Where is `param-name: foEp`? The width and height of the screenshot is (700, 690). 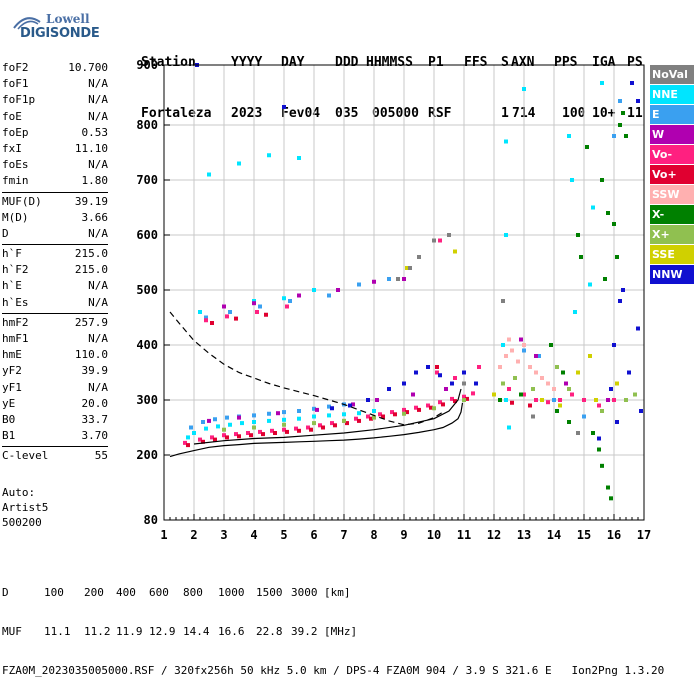 param-name: foEp is located at coordinates (15, 132).